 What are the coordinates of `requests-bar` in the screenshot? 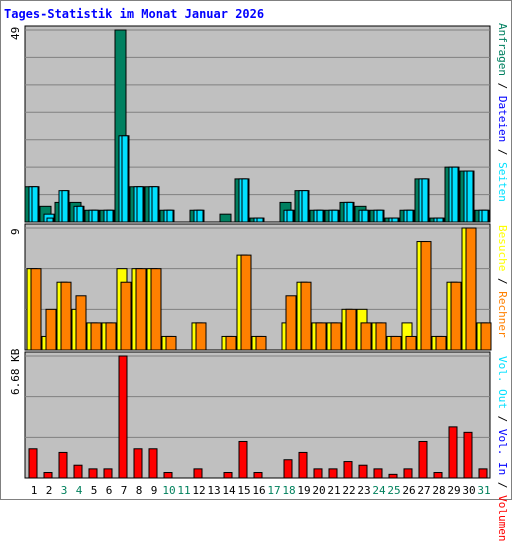 It's located at (225, 218).